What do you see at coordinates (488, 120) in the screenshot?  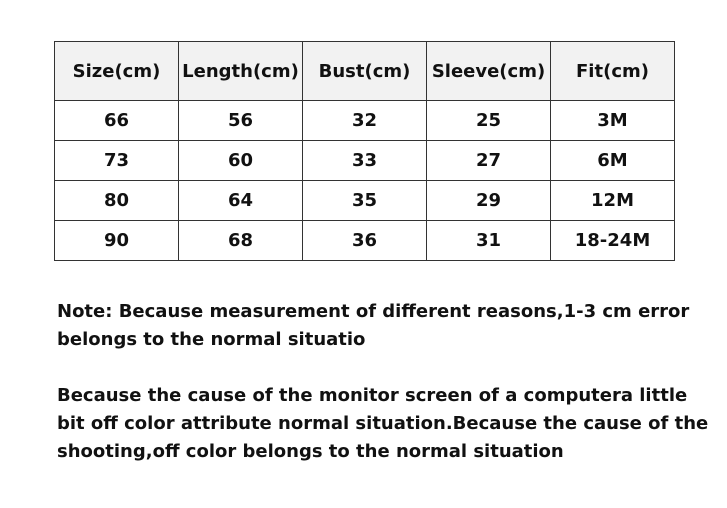 I see `table-cell: 25` at bounding box center [488, 120].